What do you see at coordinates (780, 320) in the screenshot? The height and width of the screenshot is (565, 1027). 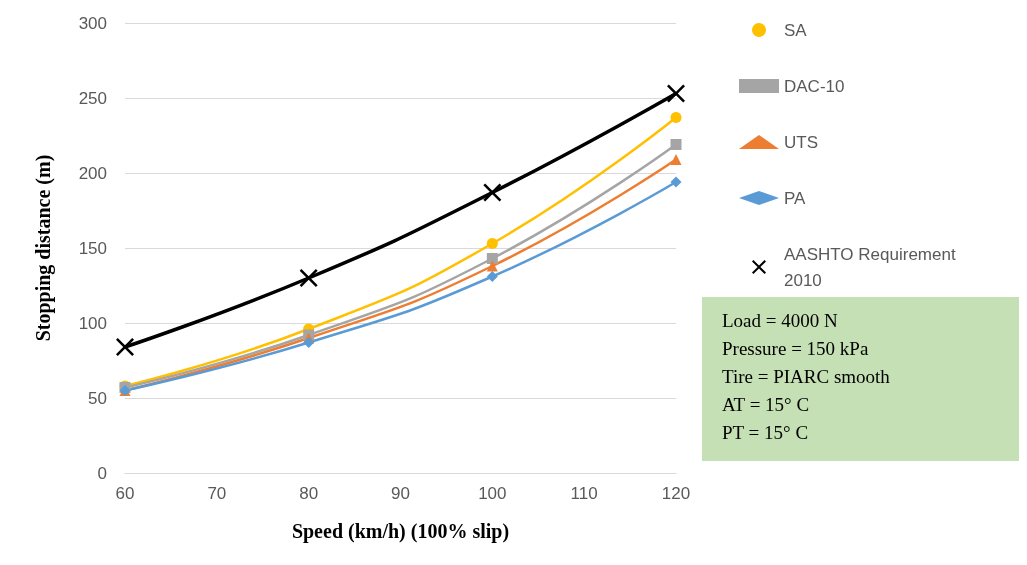 I see `text: Load = 4000 N` at bounding box center [780, 320].